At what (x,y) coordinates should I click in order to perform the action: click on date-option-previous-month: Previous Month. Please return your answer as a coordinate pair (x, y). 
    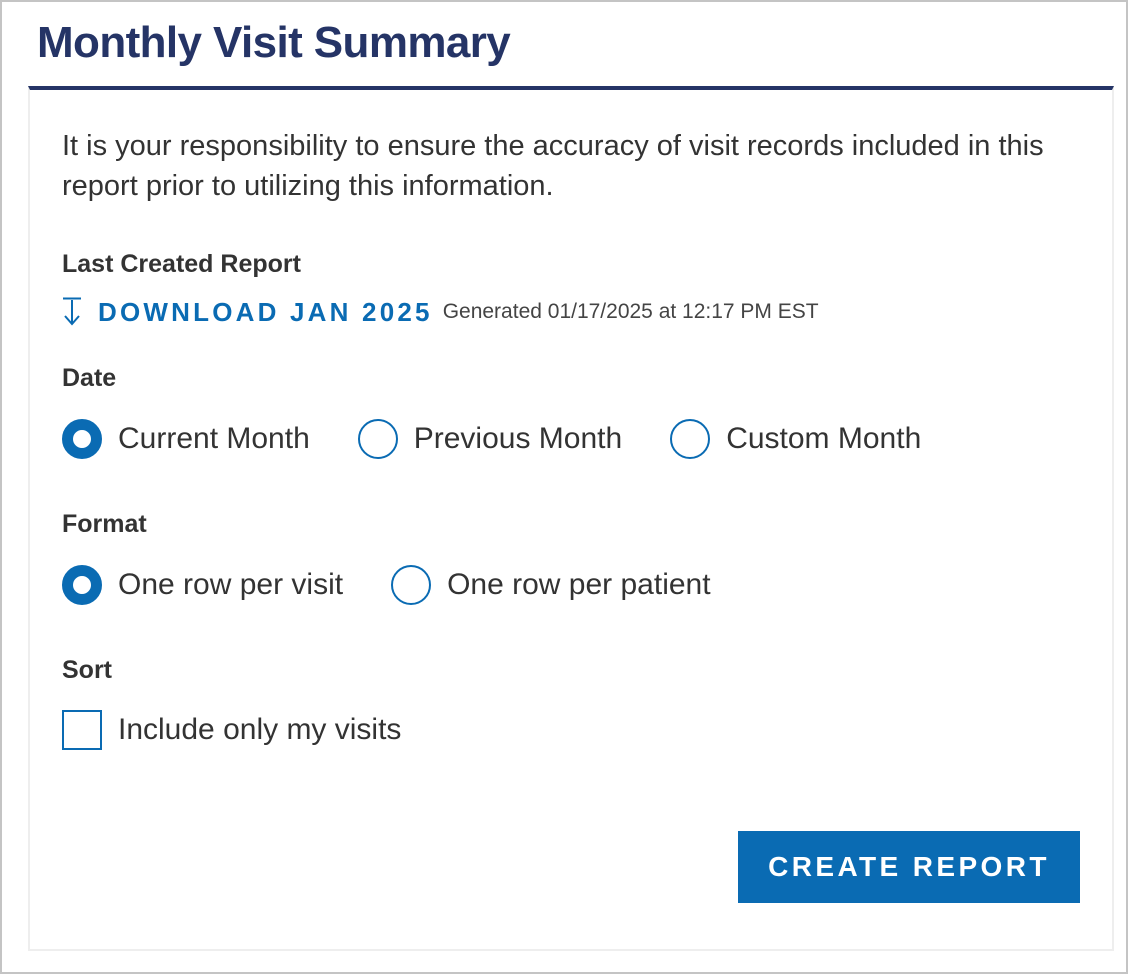
    Looking at the image, I should click on (490, 439).